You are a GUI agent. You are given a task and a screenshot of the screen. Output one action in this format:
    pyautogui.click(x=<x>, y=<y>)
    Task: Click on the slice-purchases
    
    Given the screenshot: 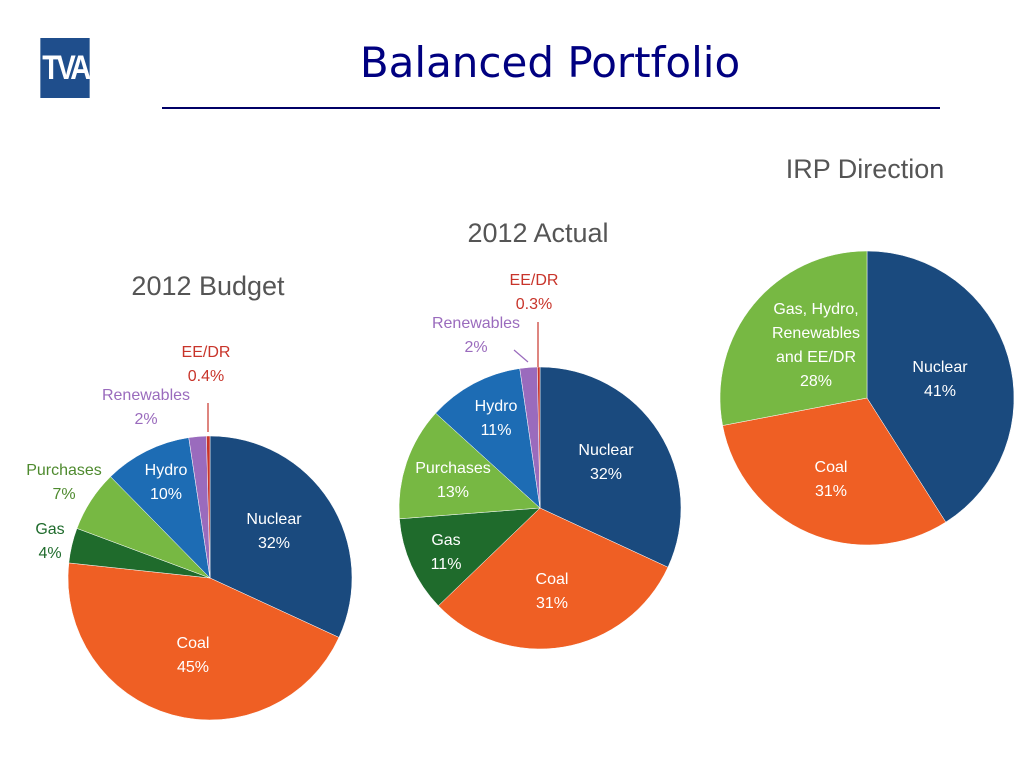 What is the action you would take?
    pyautogui.click(x=469, y=466)
    